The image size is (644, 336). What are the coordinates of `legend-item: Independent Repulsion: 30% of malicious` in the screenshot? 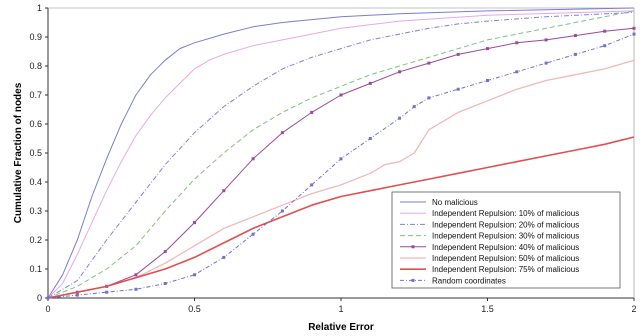 It's located at (489, 236).